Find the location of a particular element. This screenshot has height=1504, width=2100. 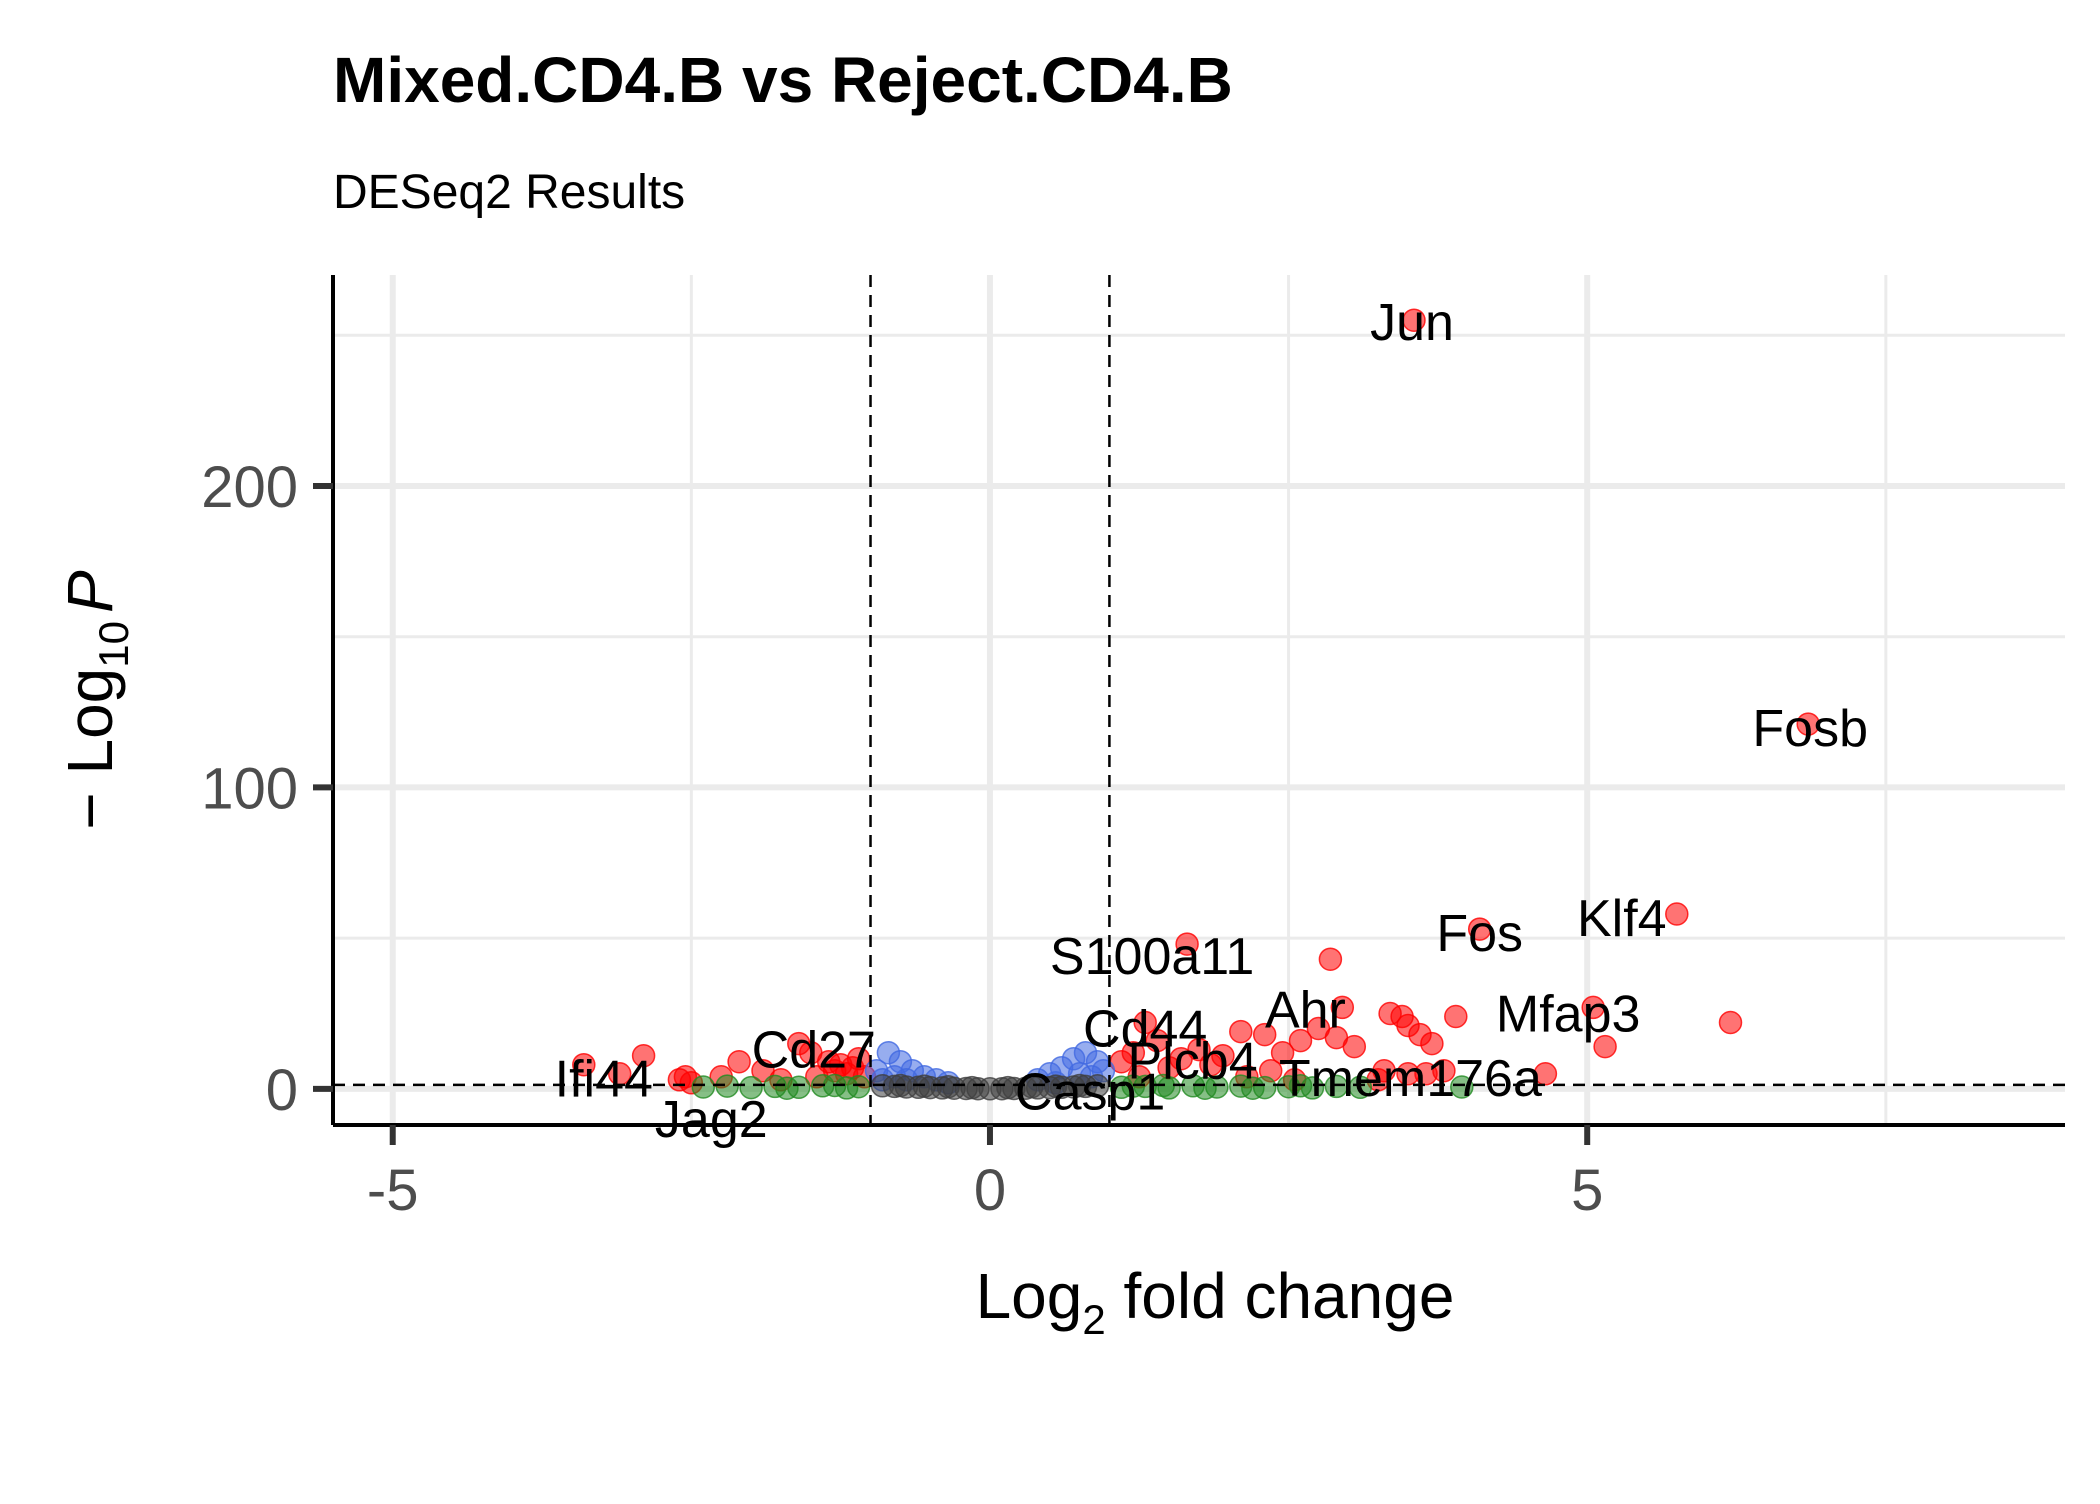

gene-label-5: Mfap3 is located at coordinates (1568, 1014).